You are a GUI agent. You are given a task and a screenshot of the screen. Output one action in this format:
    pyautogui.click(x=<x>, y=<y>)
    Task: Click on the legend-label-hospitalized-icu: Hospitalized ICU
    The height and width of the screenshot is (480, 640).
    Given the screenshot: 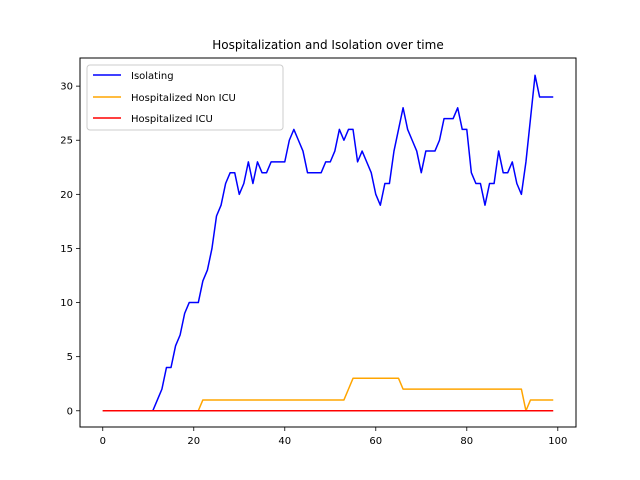 What is the action you would take?
    pyautogui.click(x=172, y=119)
    